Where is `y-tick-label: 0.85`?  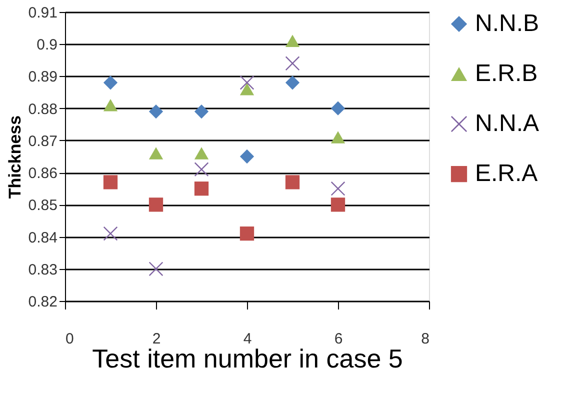 y-tick-label: 0.85 is located at coordinates (43, 205).